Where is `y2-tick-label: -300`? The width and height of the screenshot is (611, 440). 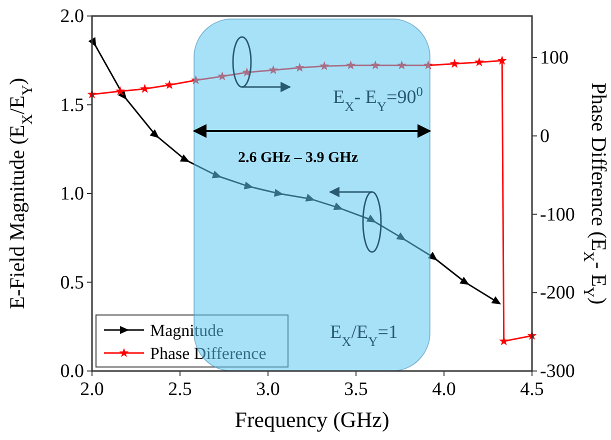 y2-tick-label: -300 is located at coordinates (557, 371).